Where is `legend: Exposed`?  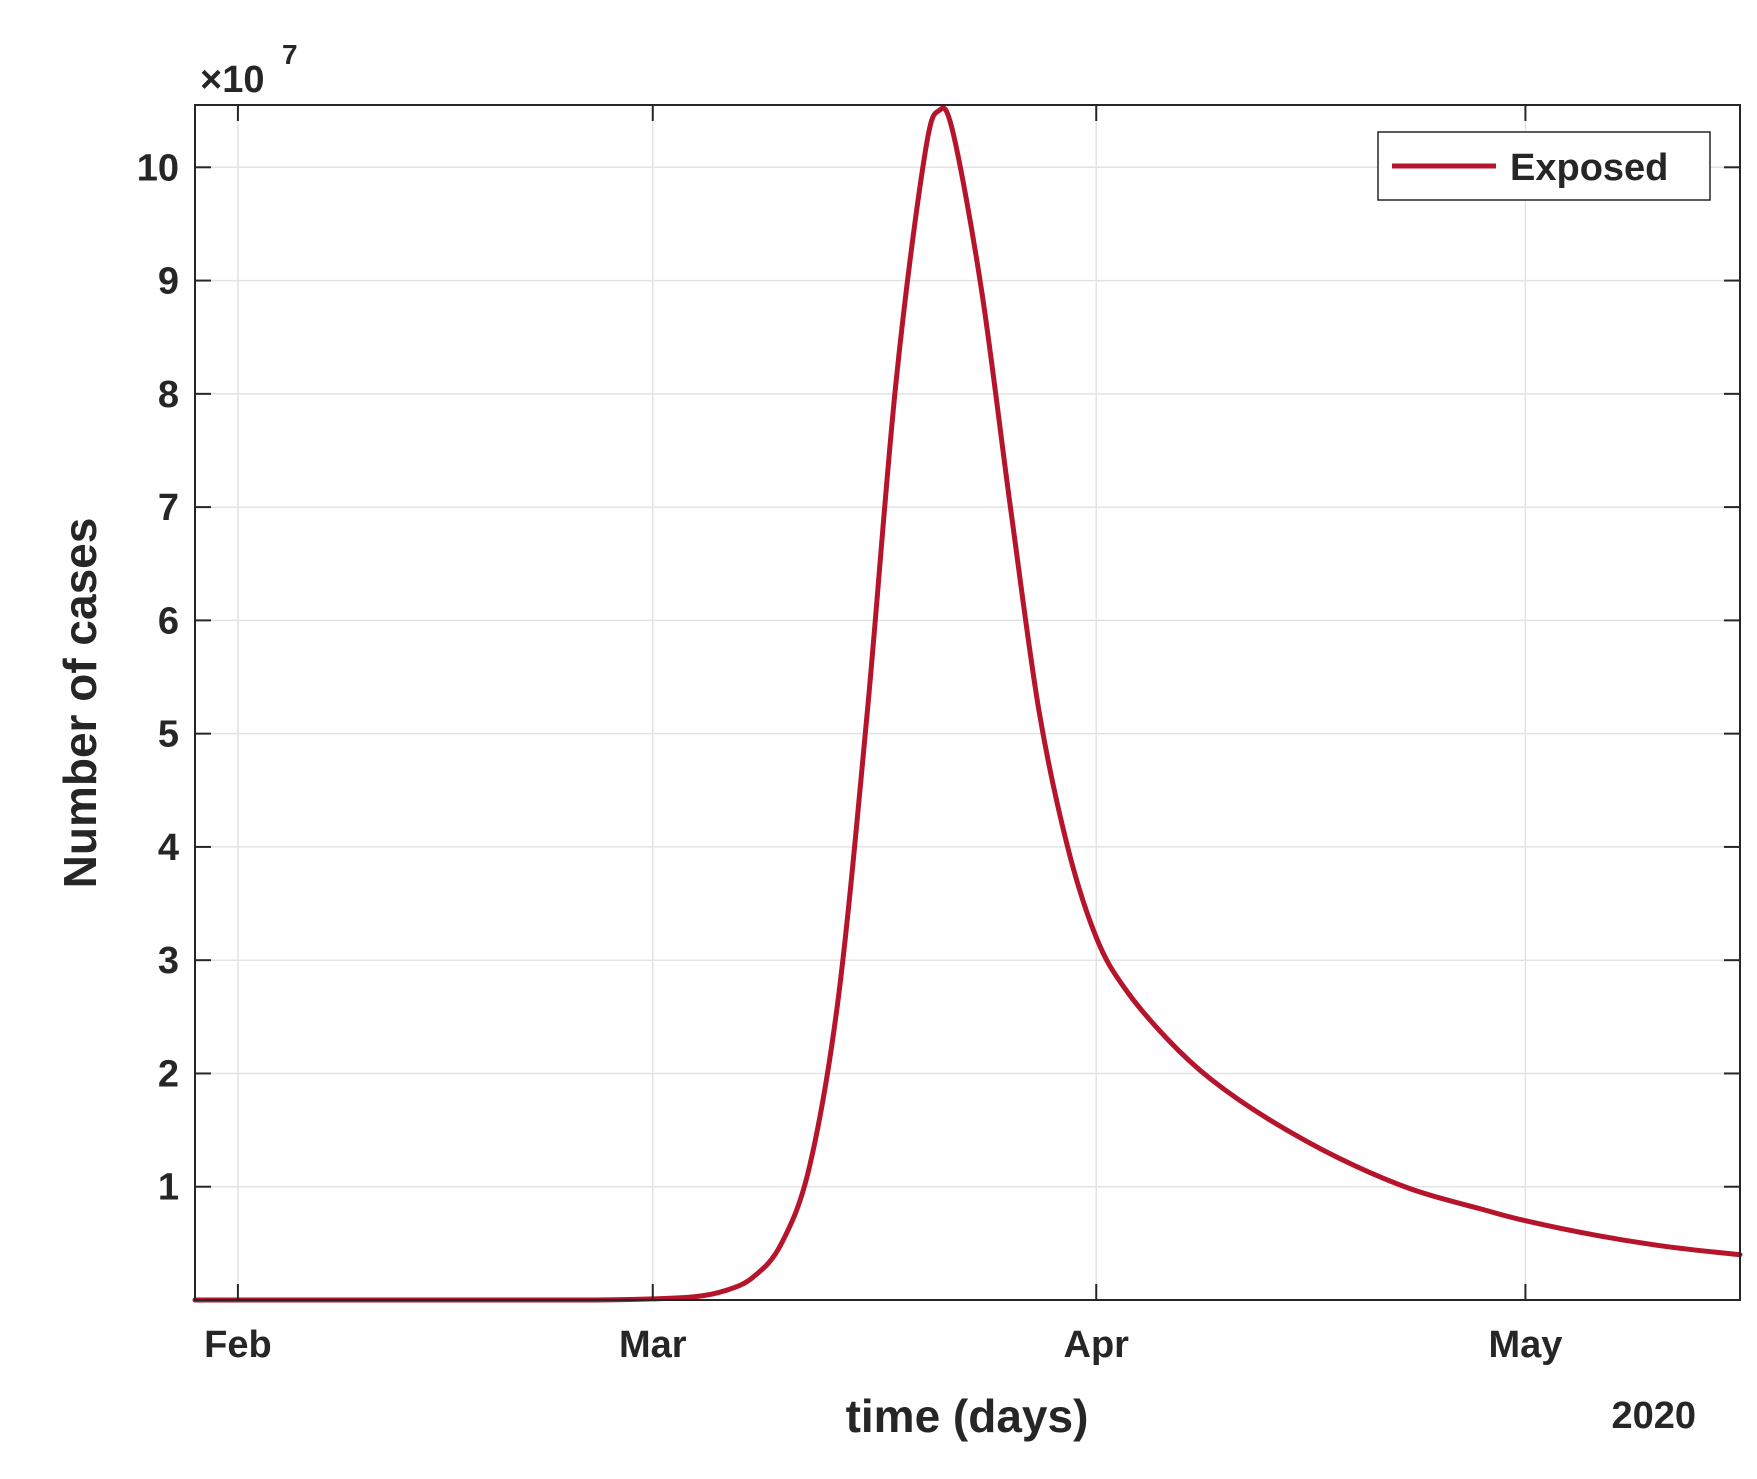
legend: Exposed is located at coordinates (1544, 166).